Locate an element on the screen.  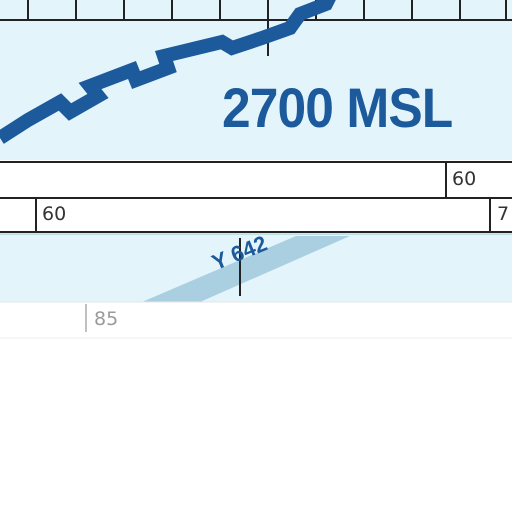
grid-label-row2-left: 60 is located at coordinates (54, 214).